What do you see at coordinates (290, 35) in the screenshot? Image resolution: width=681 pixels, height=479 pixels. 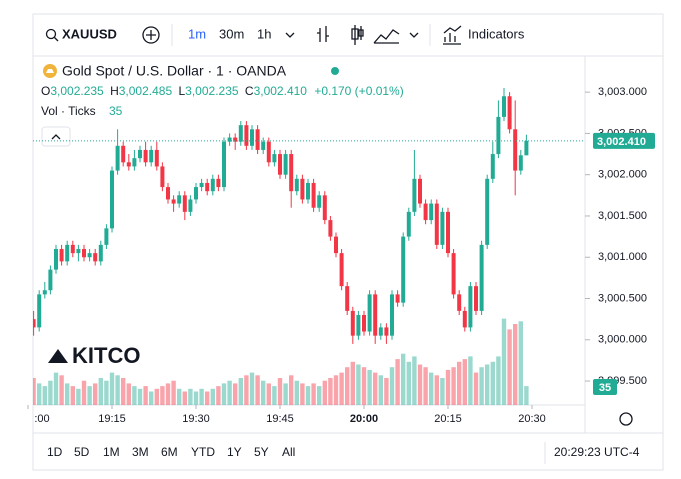 I see `interval-dropdown` at bounding box center [290, 35].